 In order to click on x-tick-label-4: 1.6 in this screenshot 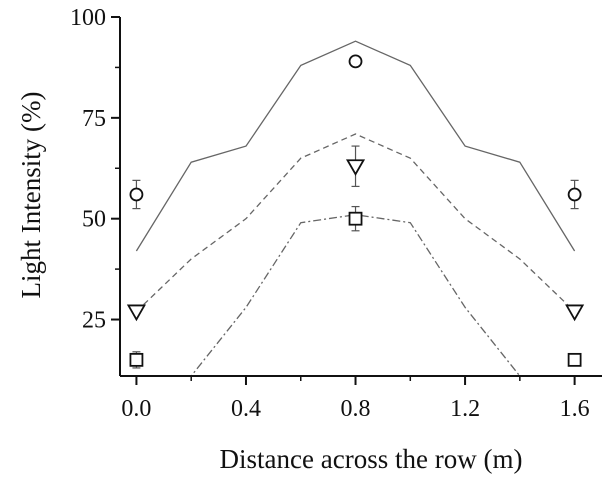, I will do `click(575, 409)`.